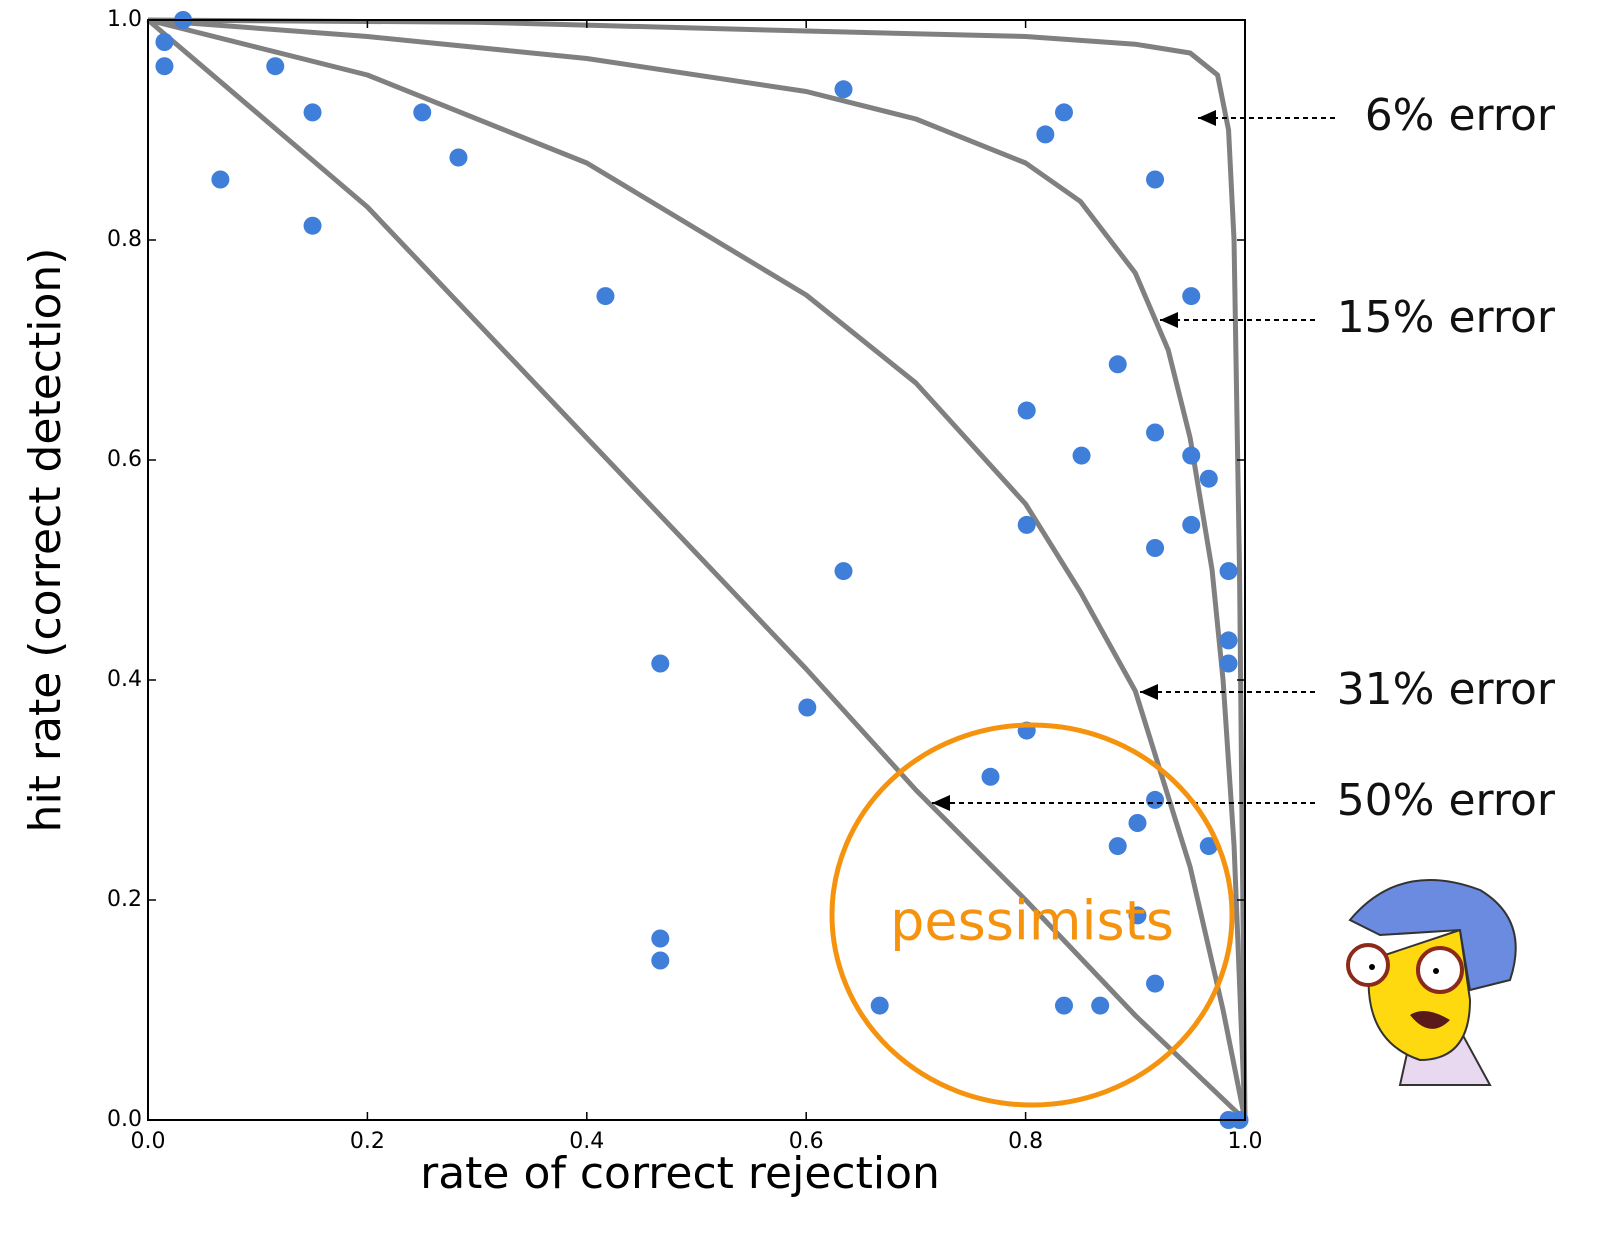 The height and width of the screenshot is (1240, 1617). Describe the element at coordinates (586, 1141) in the screenshot. I see `x-tick-label: 0.4` at that location.